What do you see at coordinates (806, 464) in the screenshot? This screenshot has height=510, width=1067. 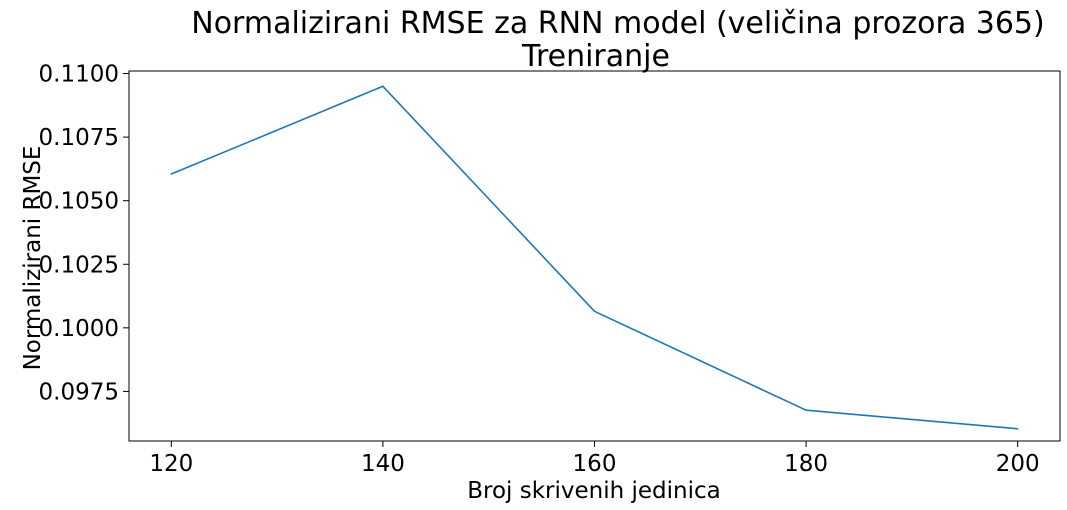 I see `x-tick-label: 180` at bounding box center [806, 464].